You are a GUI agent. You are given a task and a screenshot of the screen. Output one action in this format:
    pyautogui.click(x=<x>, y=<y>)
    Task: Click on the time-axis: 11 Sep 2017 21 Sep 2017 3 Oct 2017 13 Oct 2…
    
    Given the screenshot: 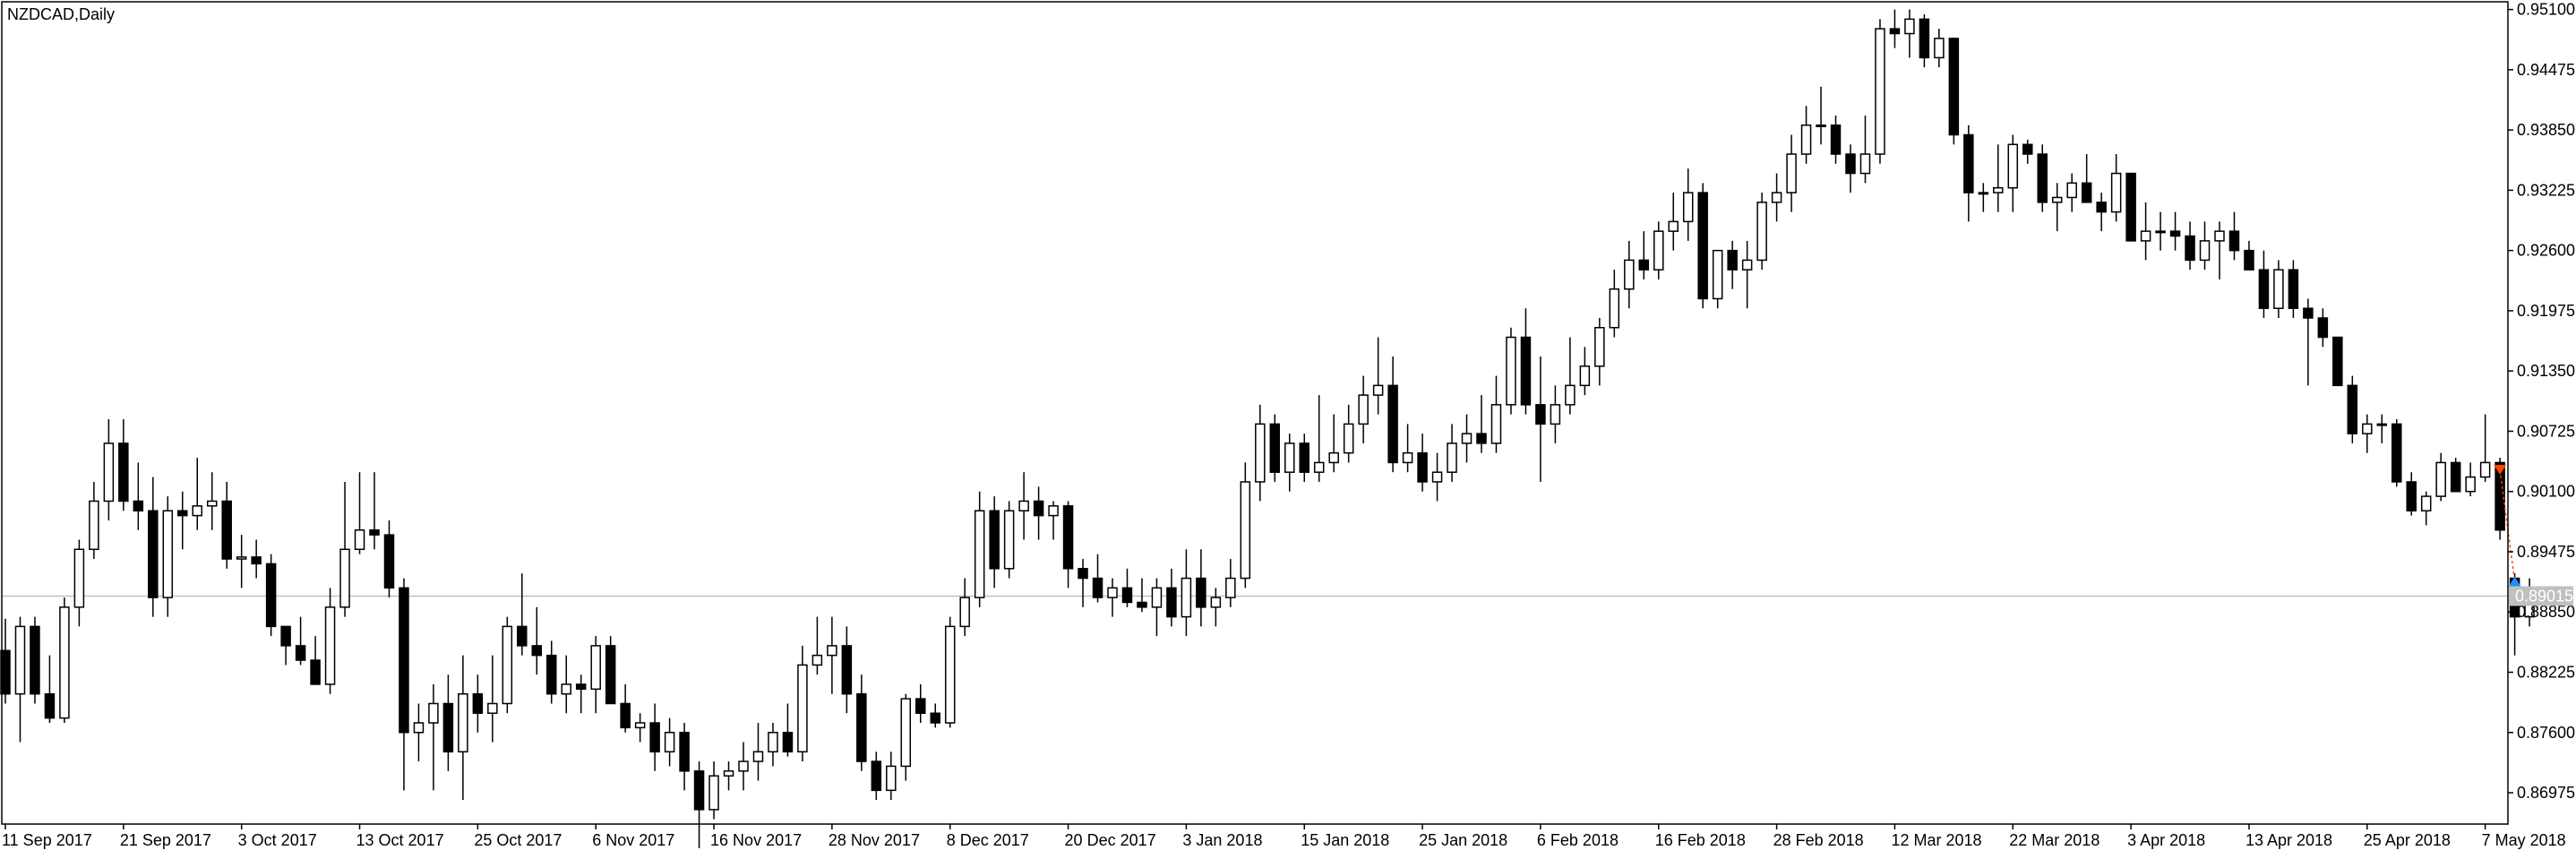 What is the action you would take?
    pyautogui.click(x=1284, y=836)
    